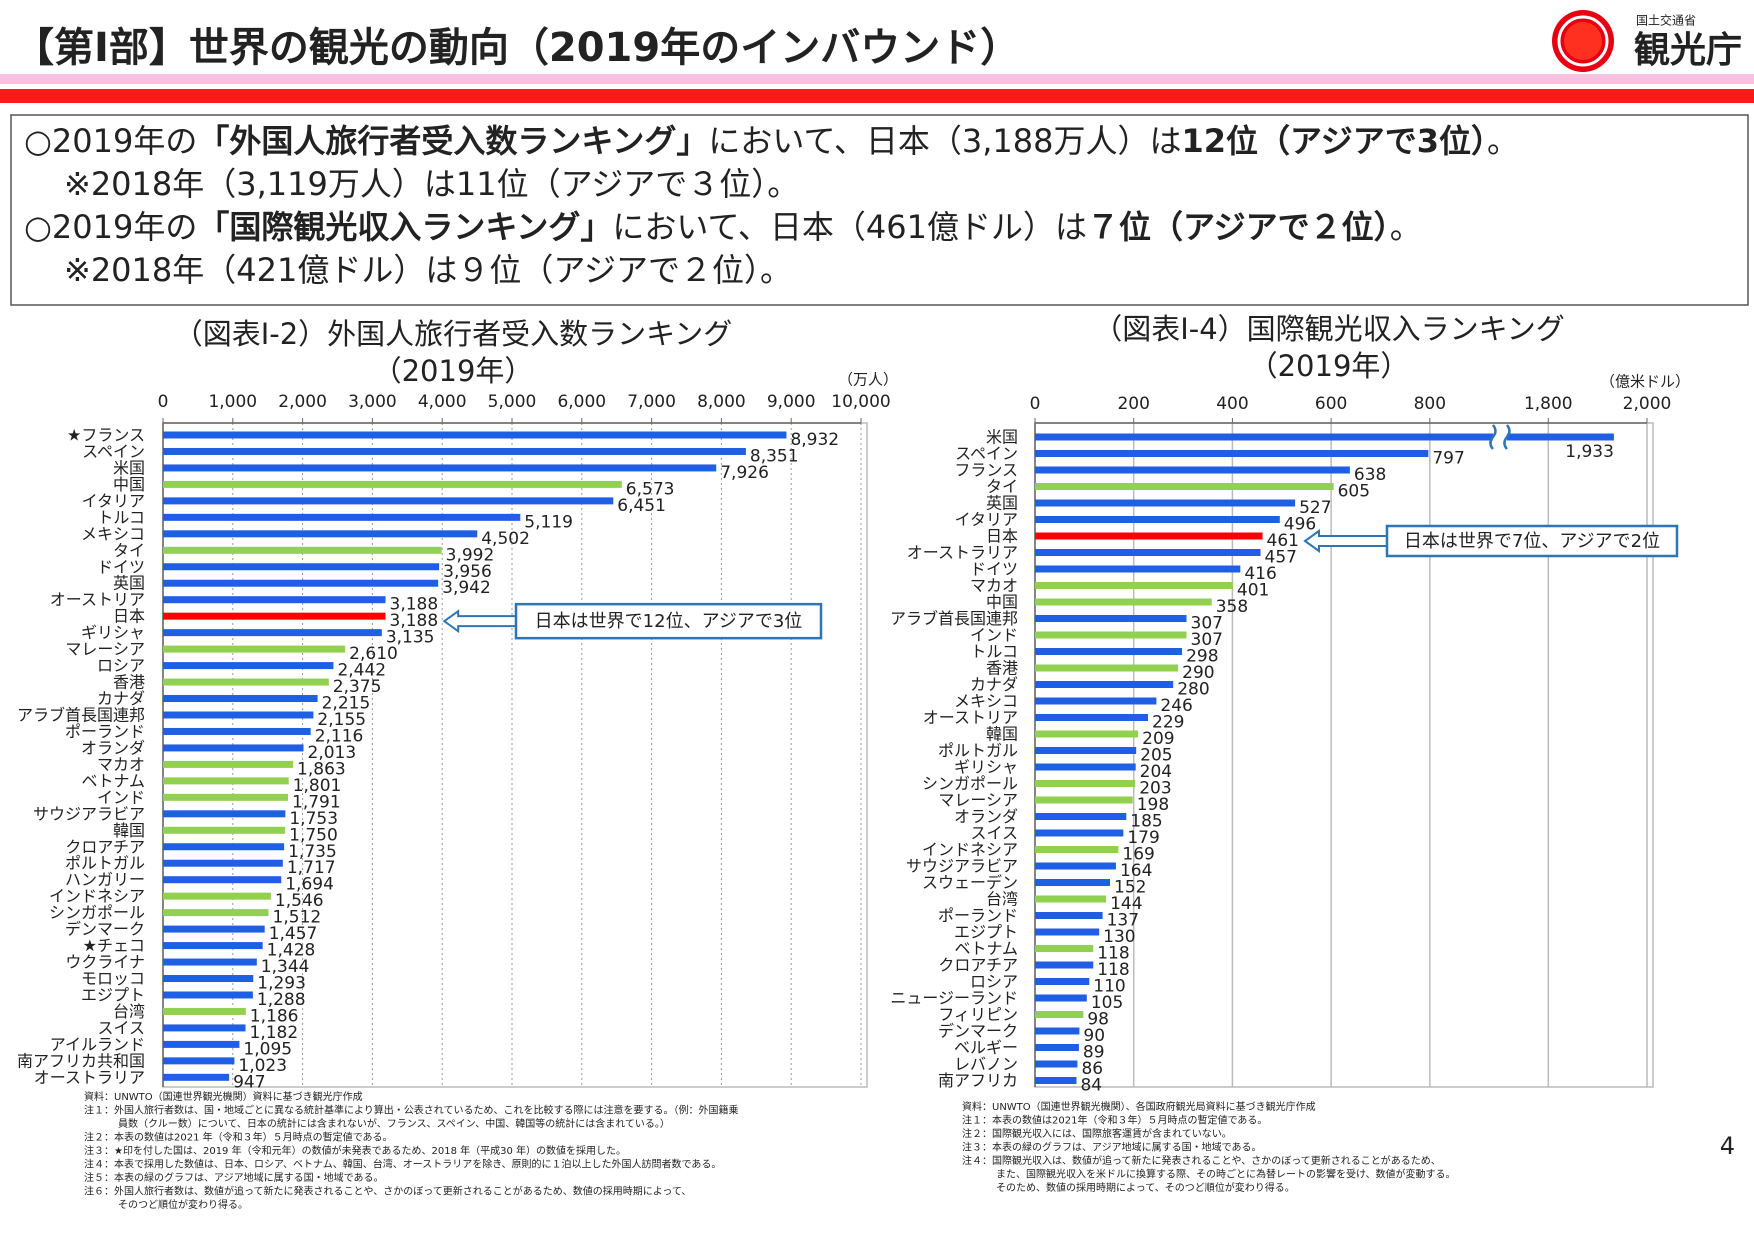 This screenshot has width=1754, height=1241. I want to click on value-label: 3,188, so click(414, 605).